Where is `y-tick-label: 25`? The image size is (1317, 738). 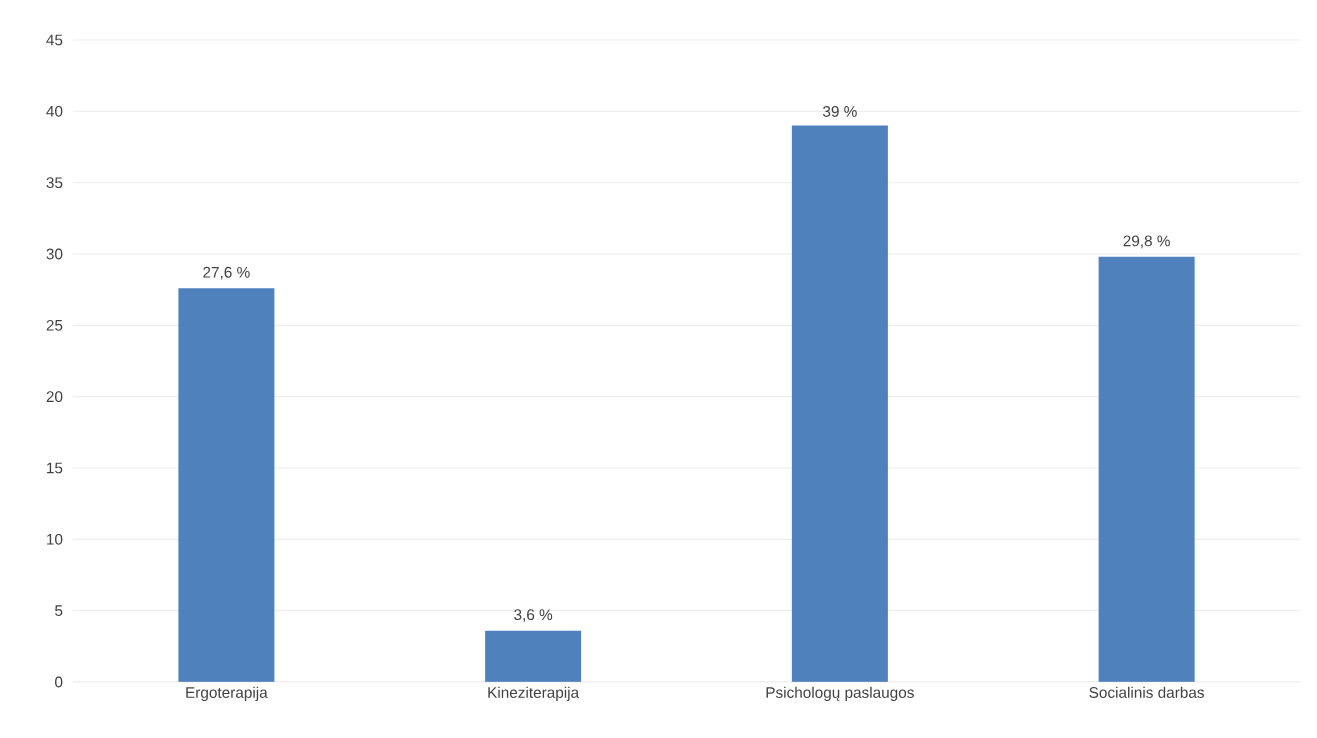 y-tick-label: 25 is located at coordinates (54, 325).